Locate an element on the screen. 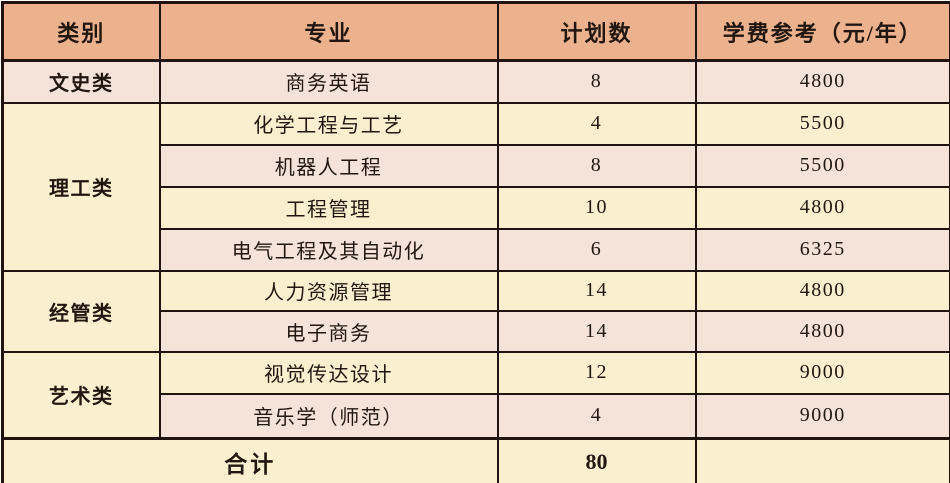  category-cell-ligong: 理工类 is located at coordinates (81, 186).